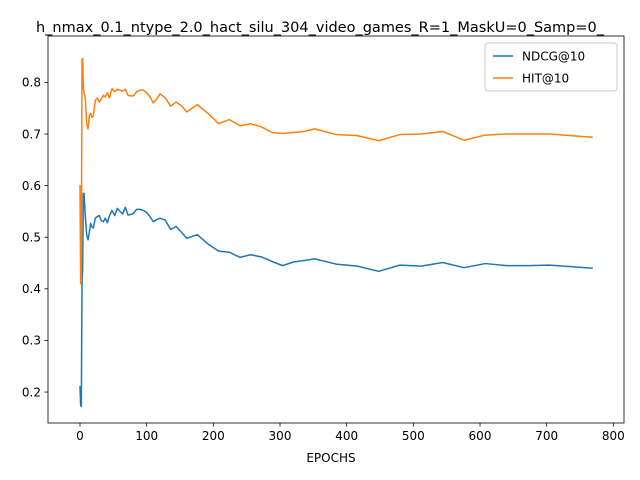  I want to click on legend-label-hit-10: HIT@10, so click(545, 78).